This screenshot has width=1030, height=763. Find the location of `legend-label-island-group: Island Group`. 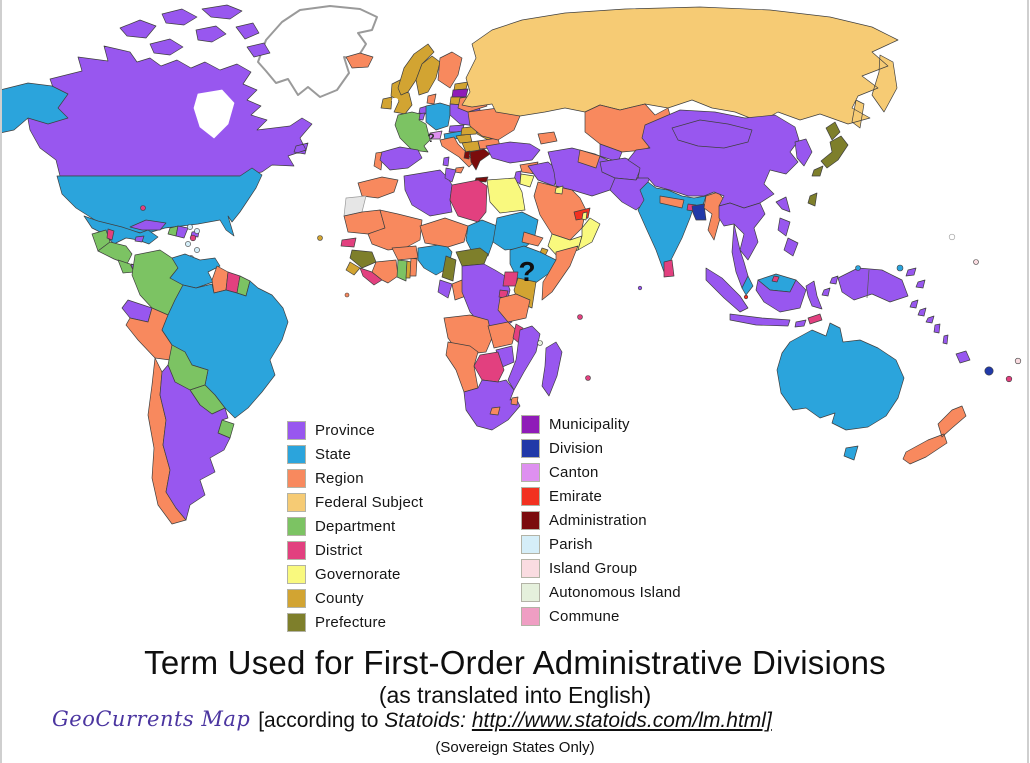

legend-label-island-group: Island Group is located at coordinates (593, 568).